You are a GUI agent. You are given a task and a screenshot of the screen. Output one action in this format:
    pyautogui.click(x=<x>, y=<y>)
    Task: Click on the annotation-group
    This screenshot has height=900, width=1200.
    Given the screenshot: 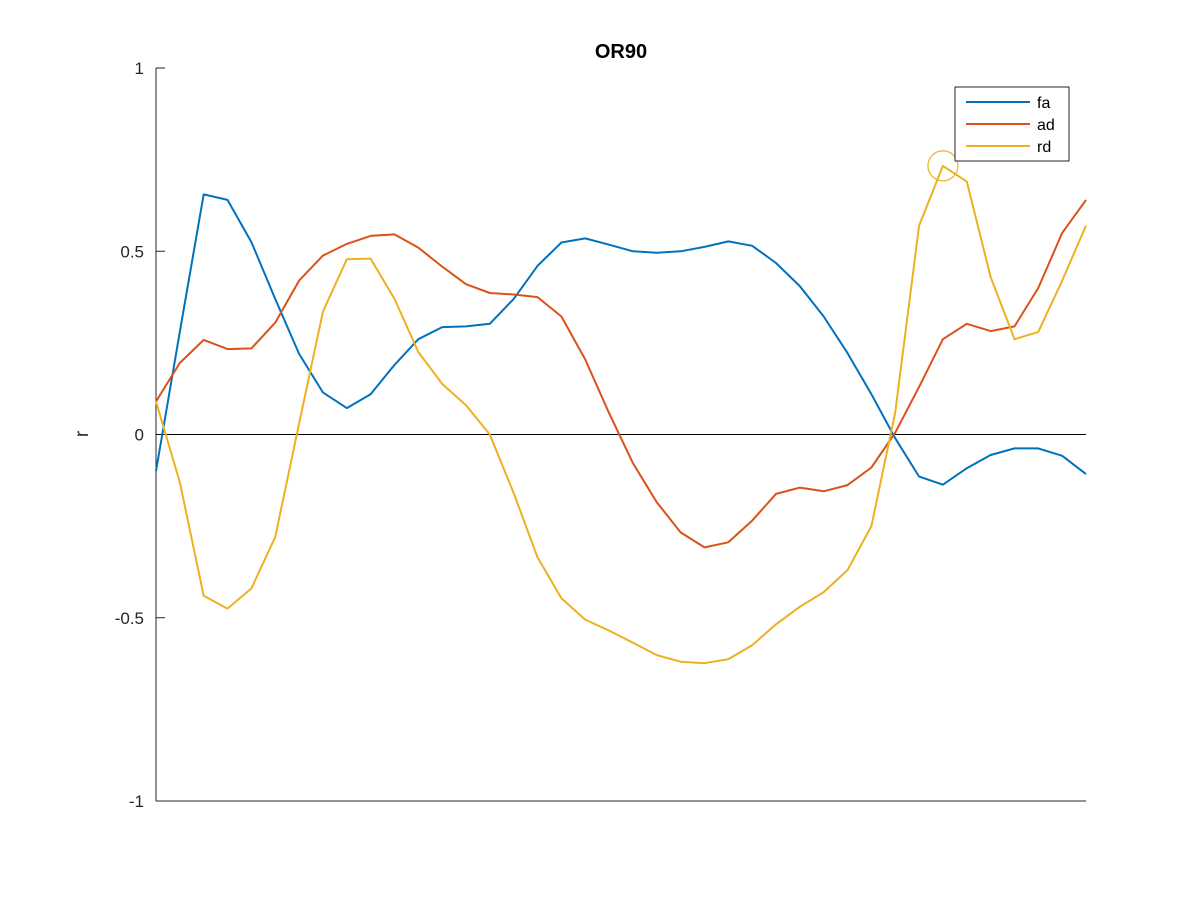 What is the action you would take?
    pyautogui.click(x=943, y=166)
    